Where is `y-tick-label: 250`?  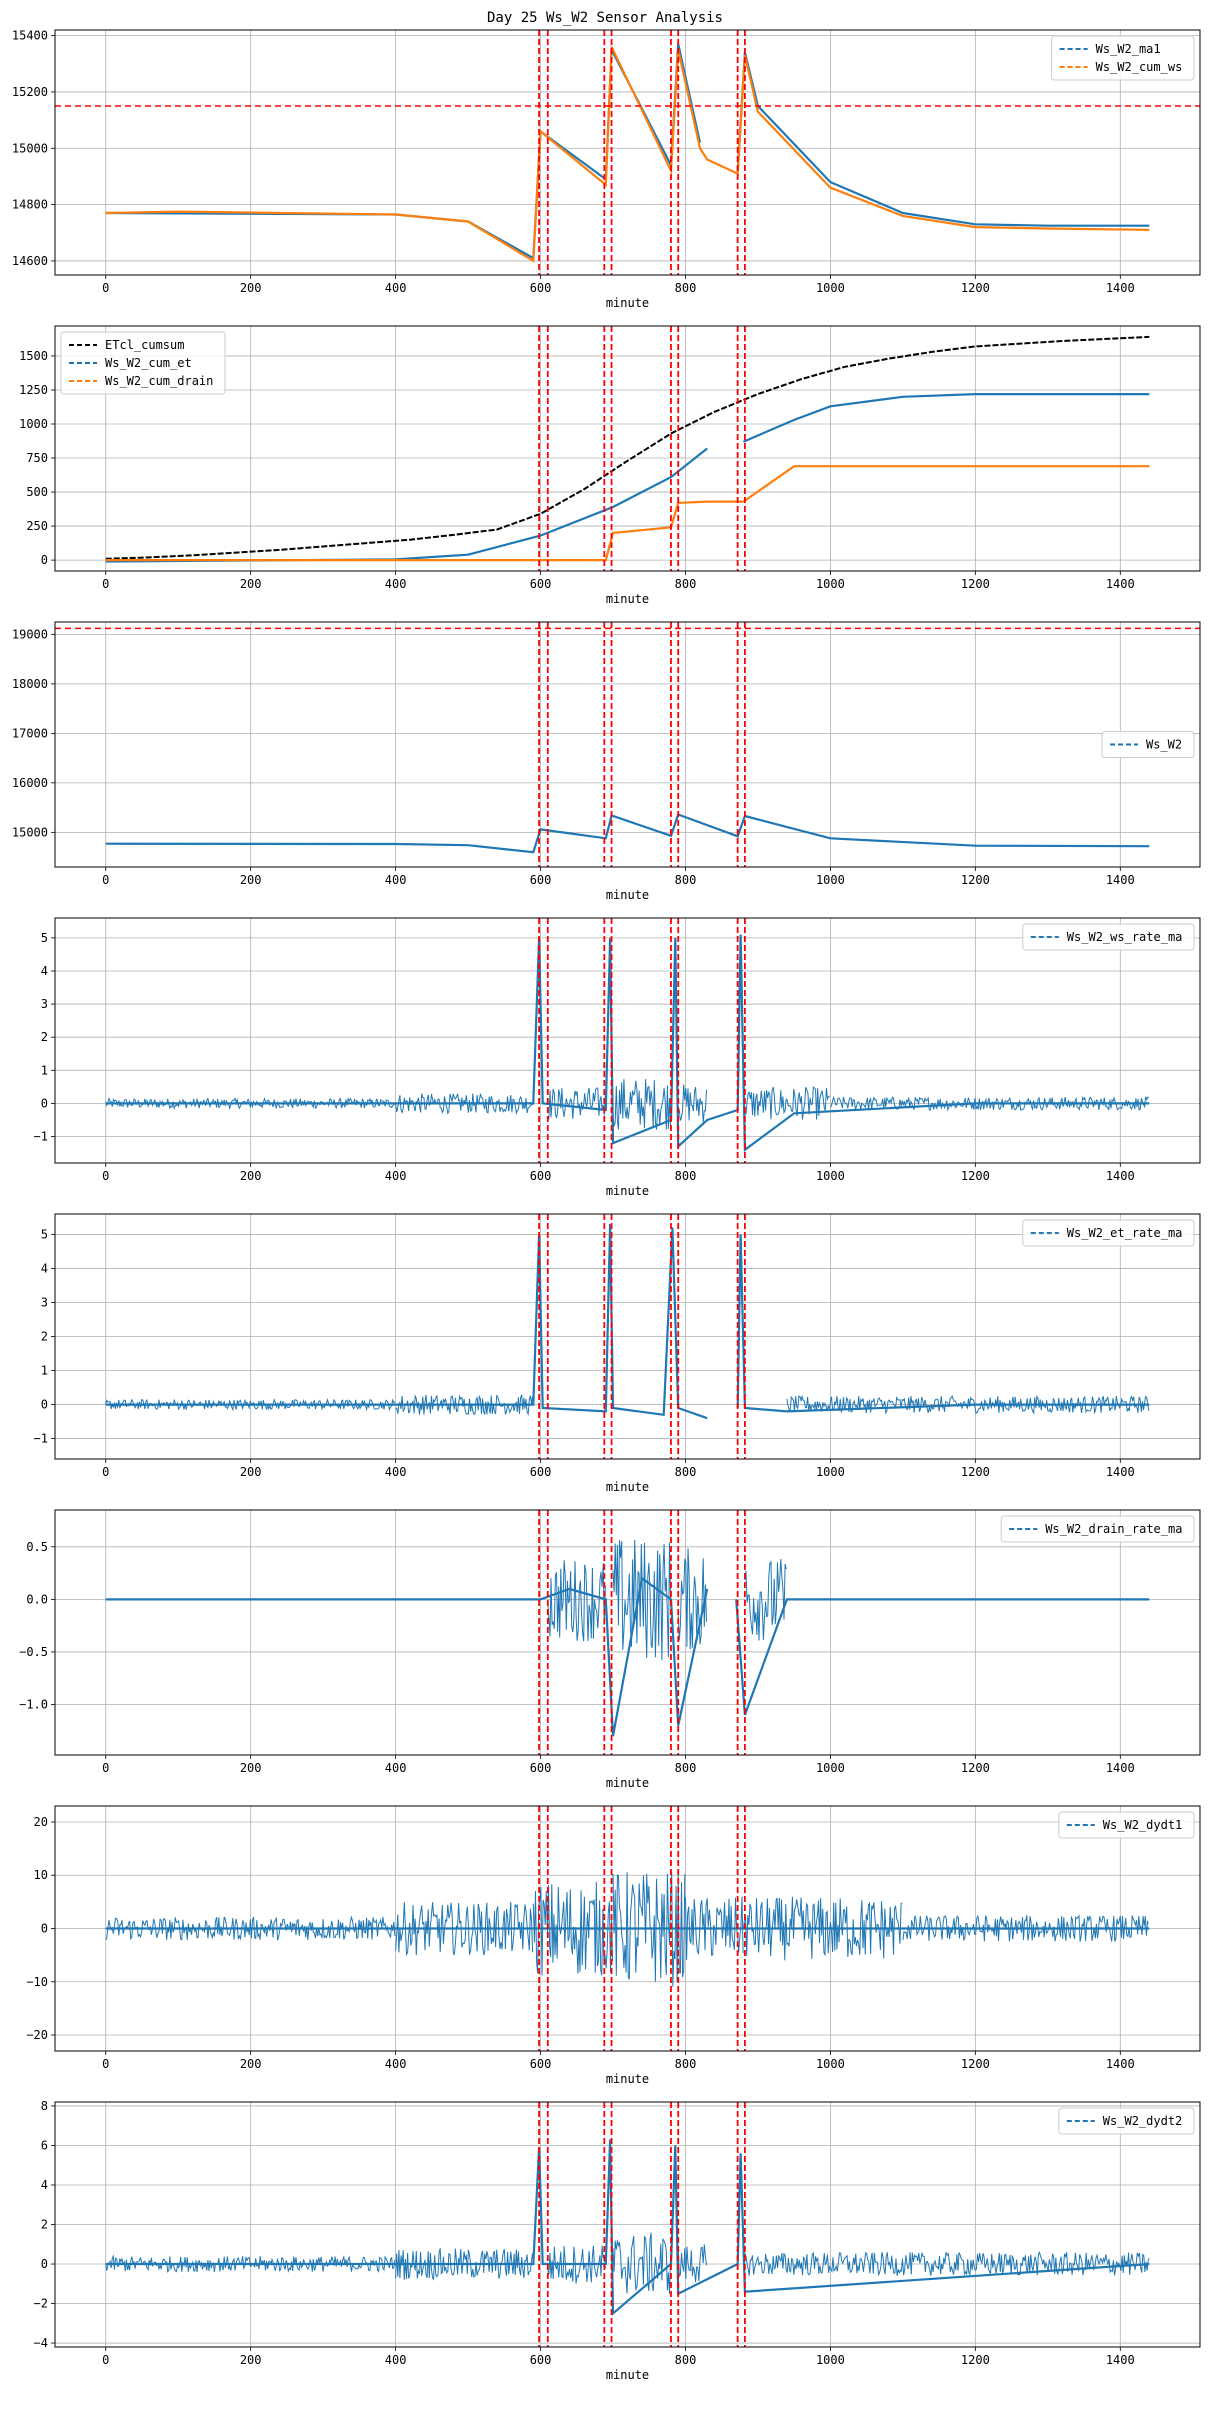 y-tick-label: 250 is located at coordinates (37, 526).